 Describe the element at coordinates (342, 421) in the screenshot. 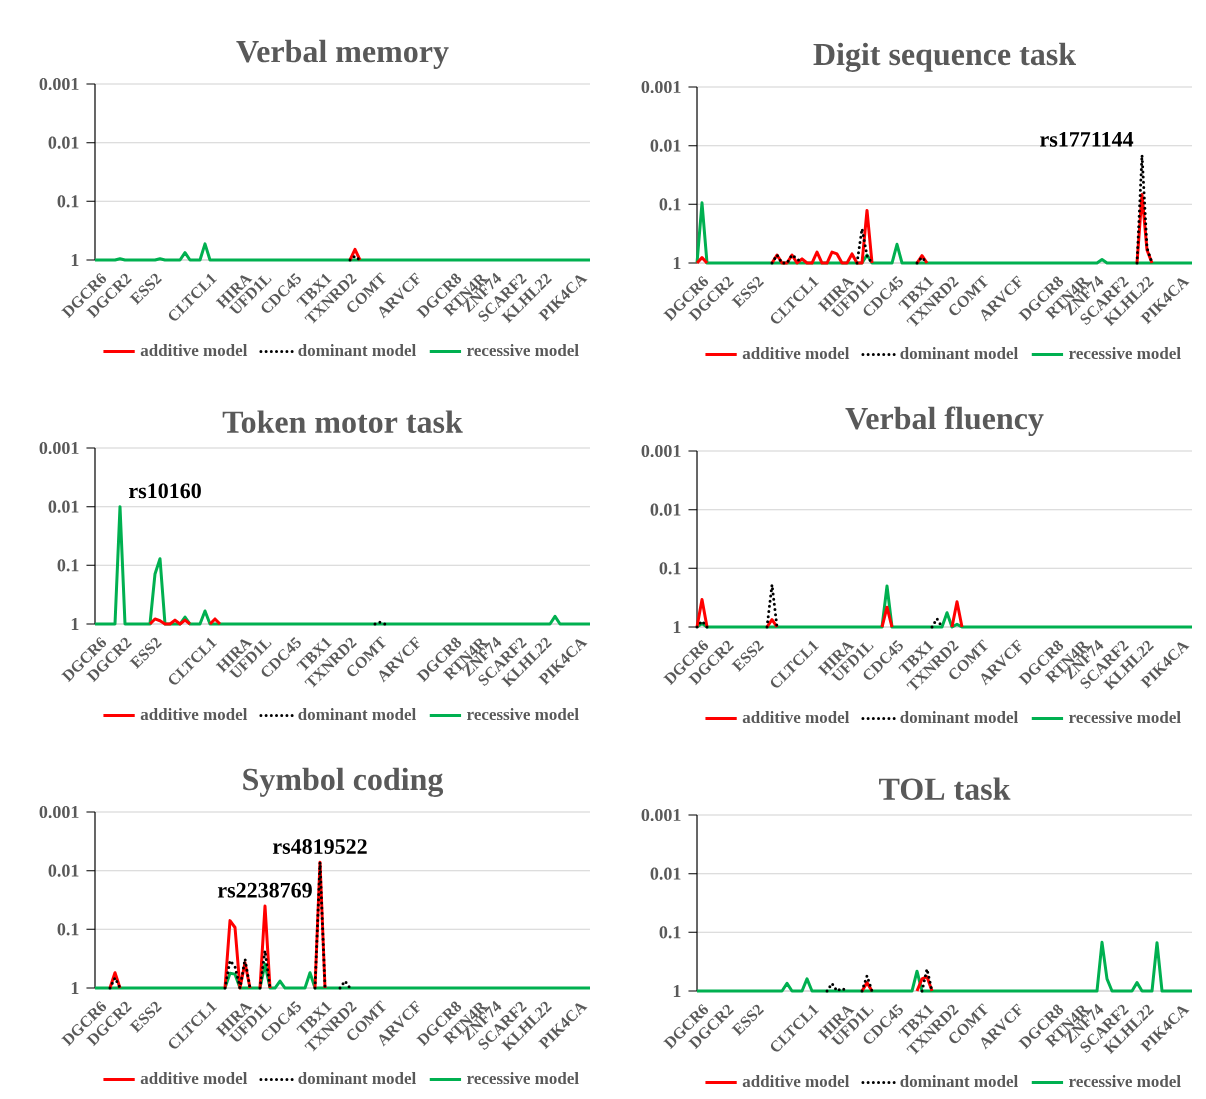

I see `chart-title: Token motor task` at that location.